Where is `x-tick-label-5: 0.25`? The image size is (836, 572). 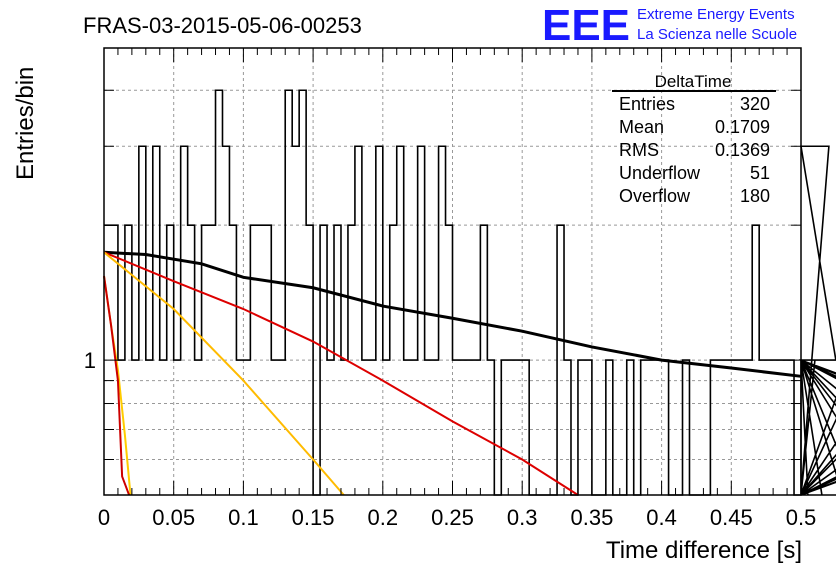 x-tick-label-5: 0.25 is located at coordinates (452, 517).